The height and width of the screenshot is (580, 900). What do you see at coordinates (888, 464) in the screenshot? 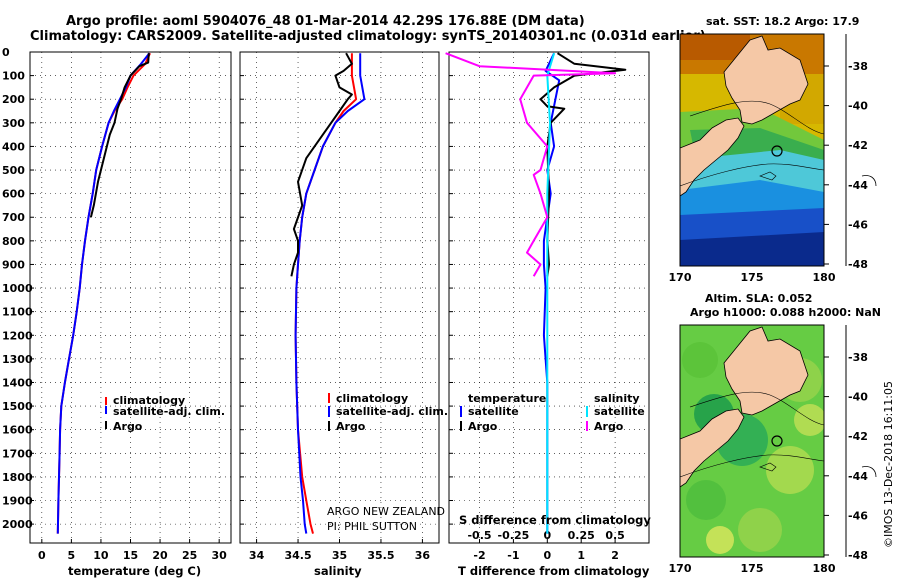
I see `credit-stamp: ©IMOS 13-Dec-2018 16:11:05` at bounding box center [888, 464].